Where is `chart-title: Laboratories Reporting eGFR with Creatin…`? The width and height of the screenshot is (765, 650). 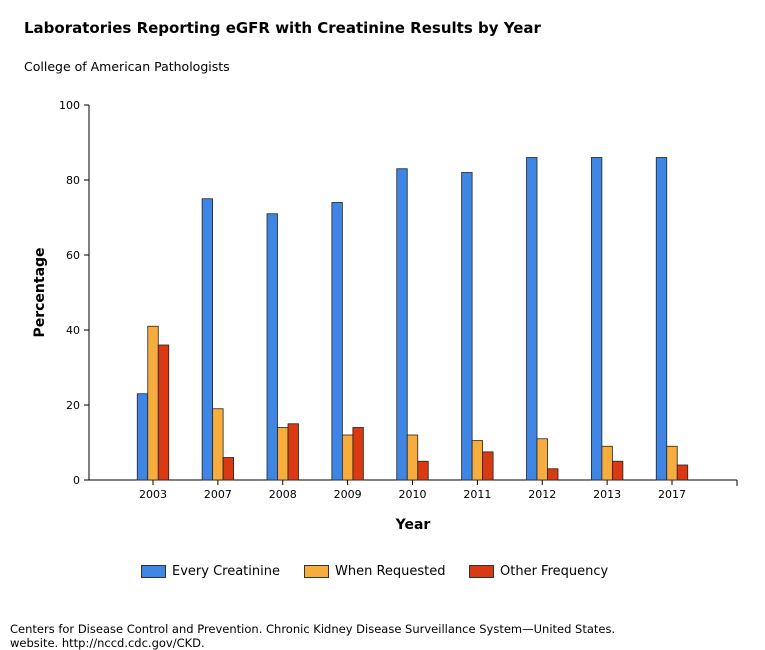 chart-title: Laboratories Reporting eGFR with Creatin… is located at coordinates (282, 28).